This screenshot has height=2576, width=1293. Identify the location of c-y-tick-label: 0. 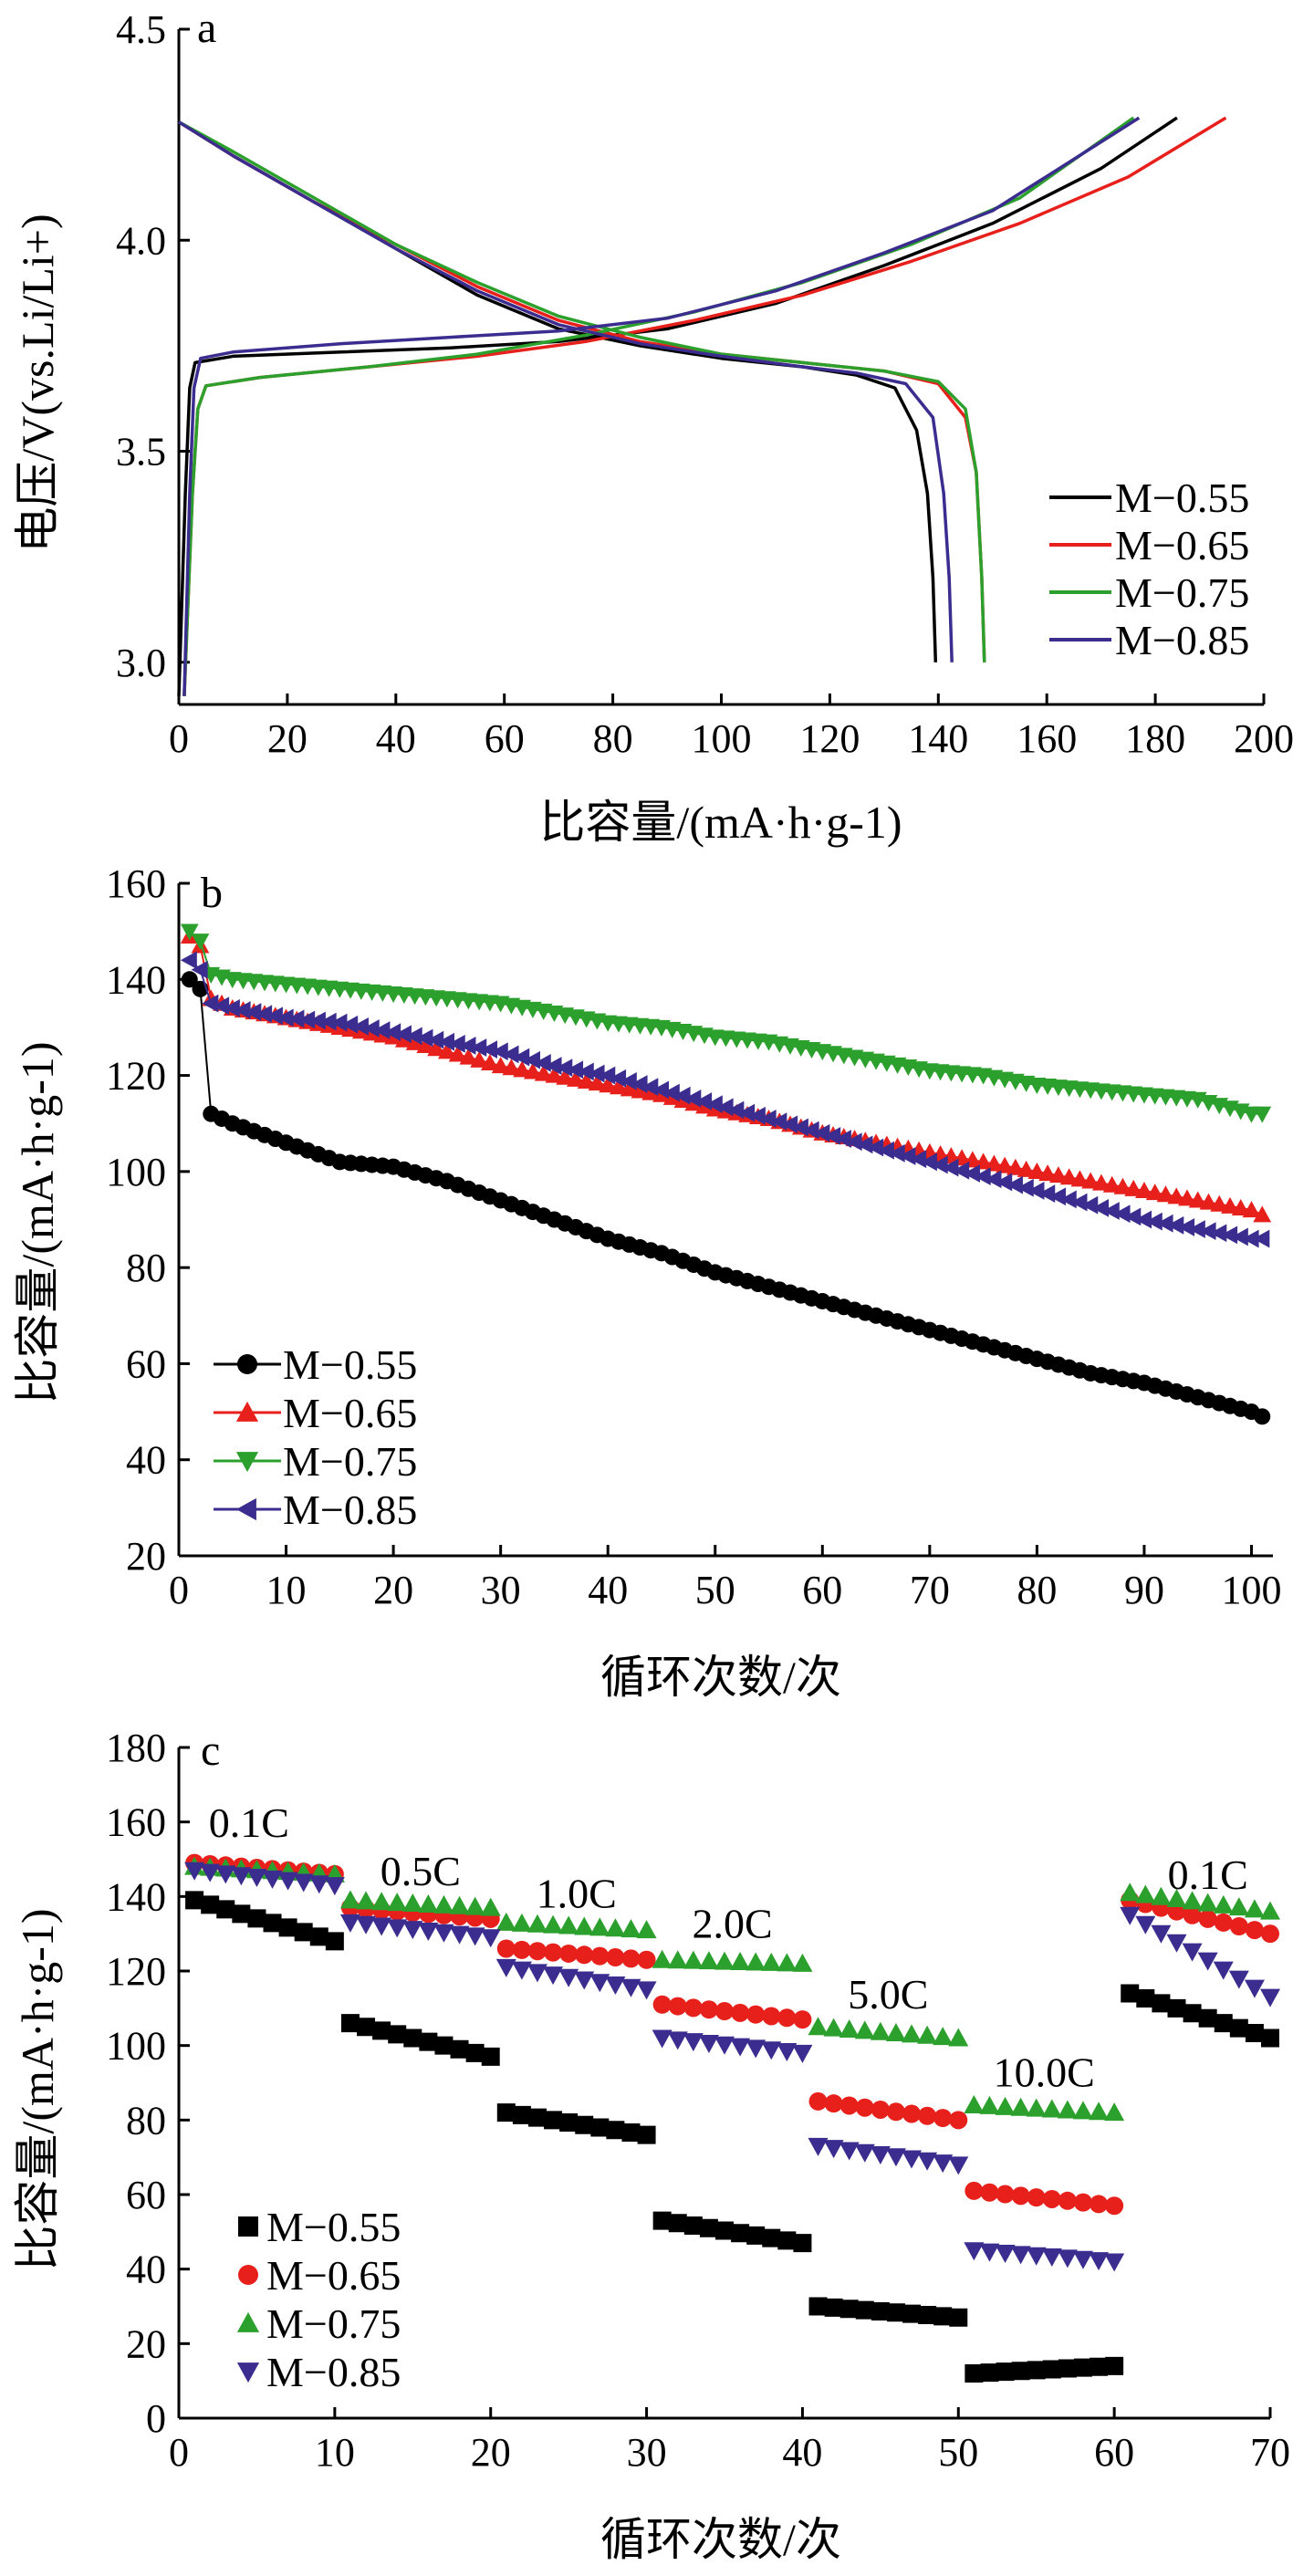
(156, 2418).